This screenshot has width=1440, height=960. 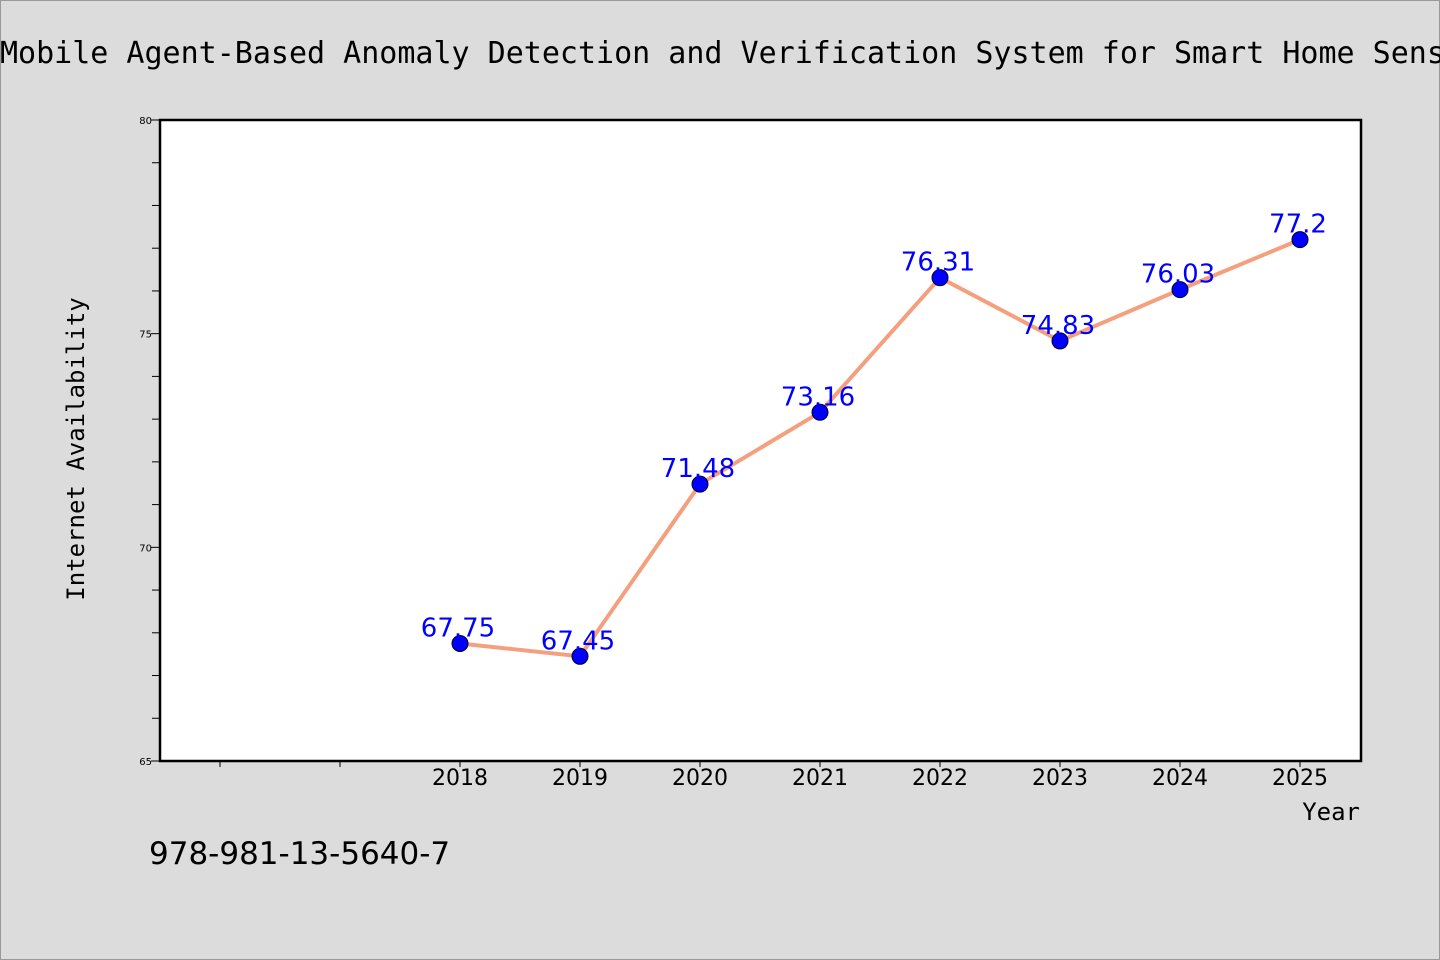 What do you see at coordinates (580, 778) in the screenshot?
I see `x-tick-label: 2019` at bounding box center [580, 778].